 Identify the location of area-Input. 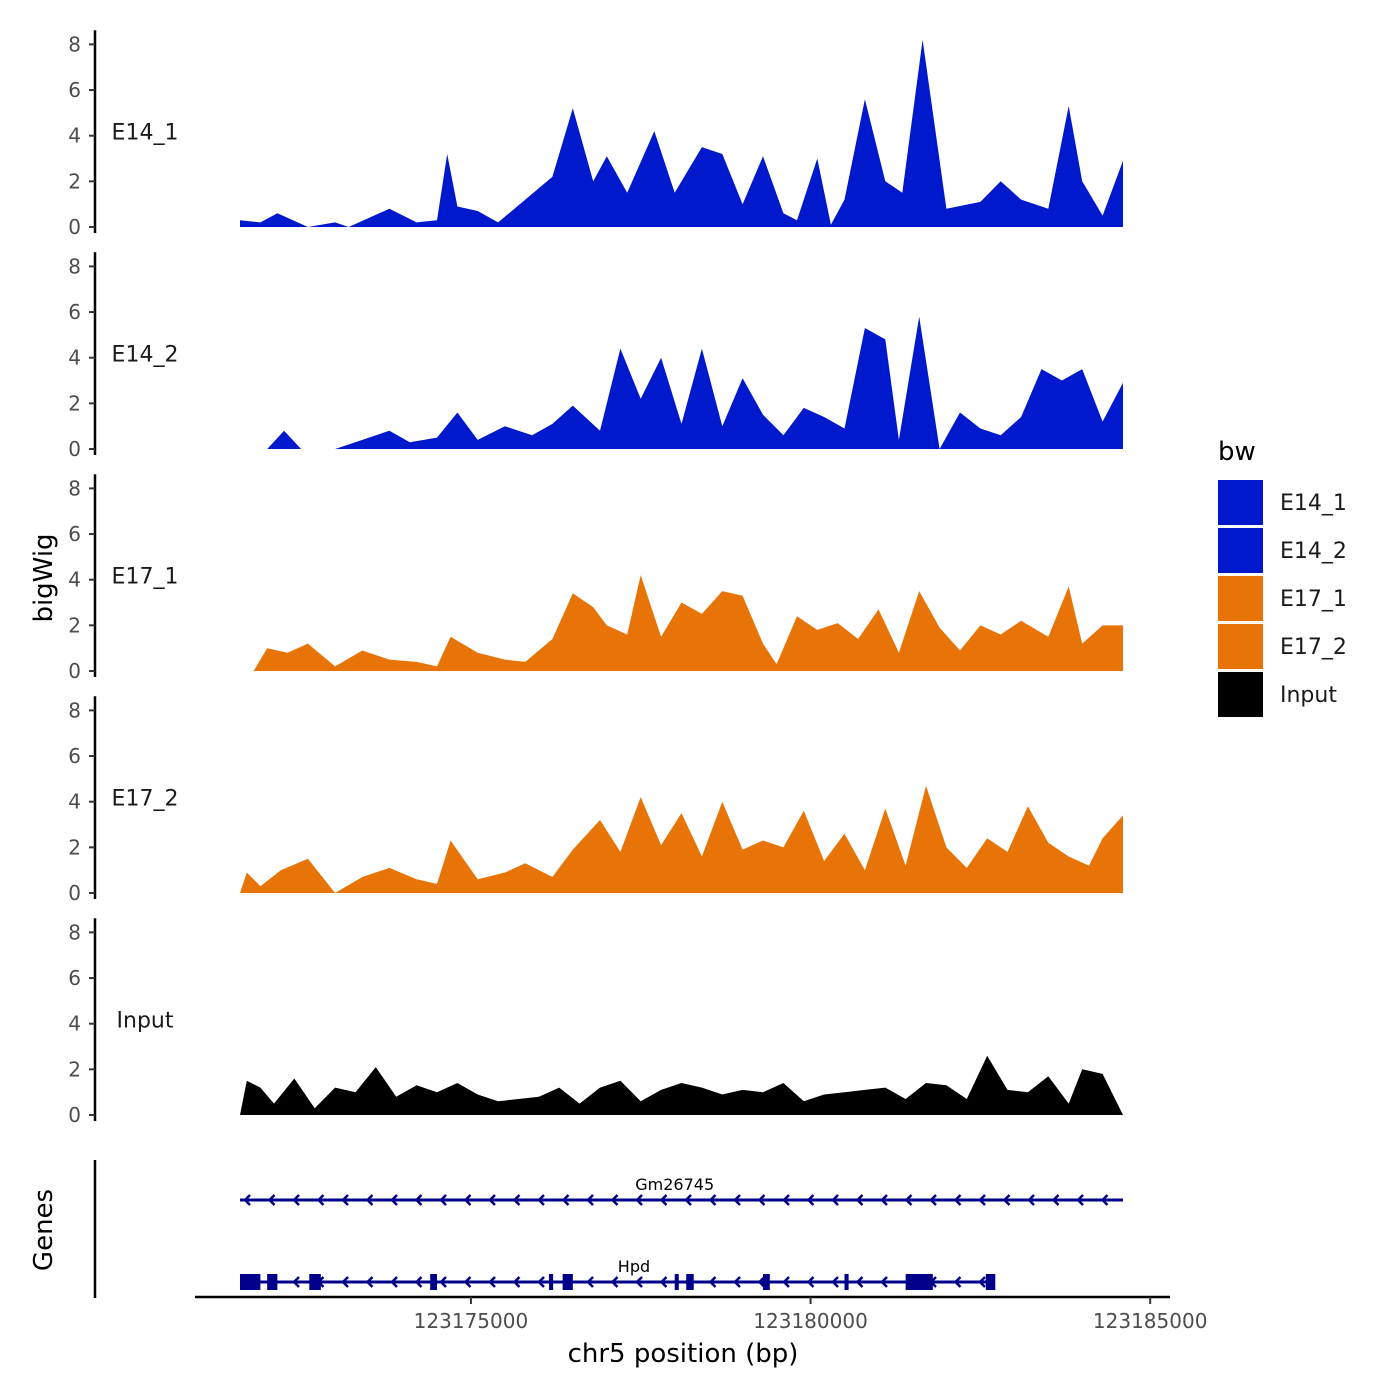
(681, 1085).